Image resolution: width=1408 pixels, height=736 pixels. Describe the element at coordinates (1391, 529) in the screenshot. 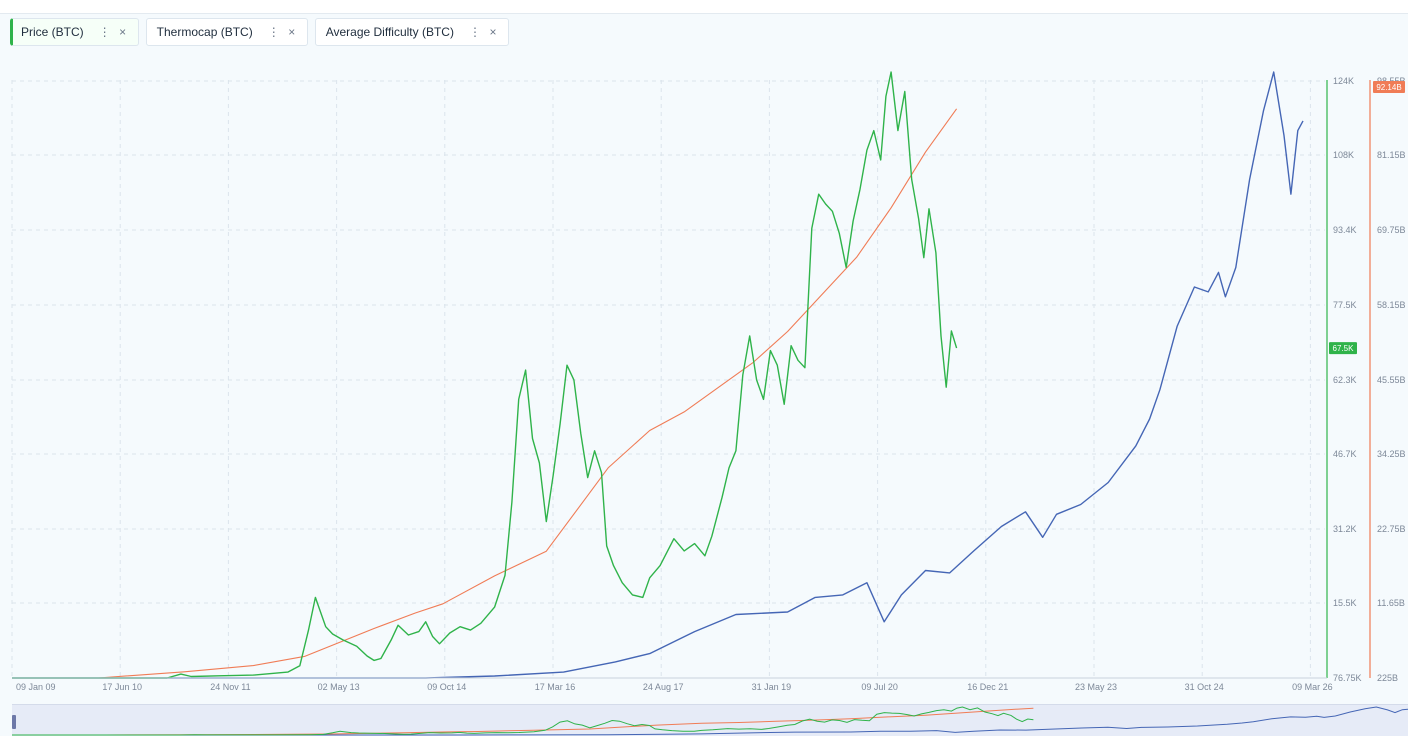

I see `difficulty-axis-tick: 22.75B` at that location.